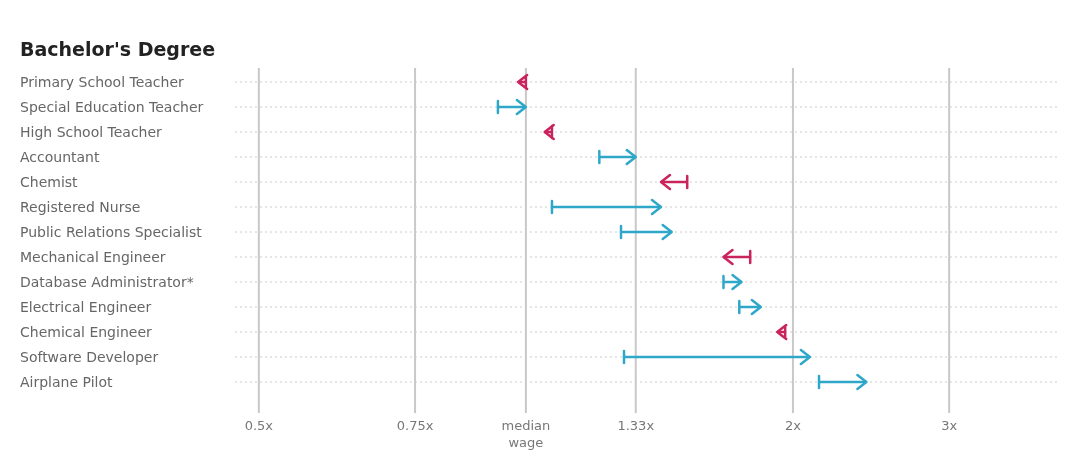 Image resolution: width=1080 pixels, height=464 pixels. Describe the element at coordinates (49, 182) in the screenshot. I see `y-tick-label: Chemist` at that location.